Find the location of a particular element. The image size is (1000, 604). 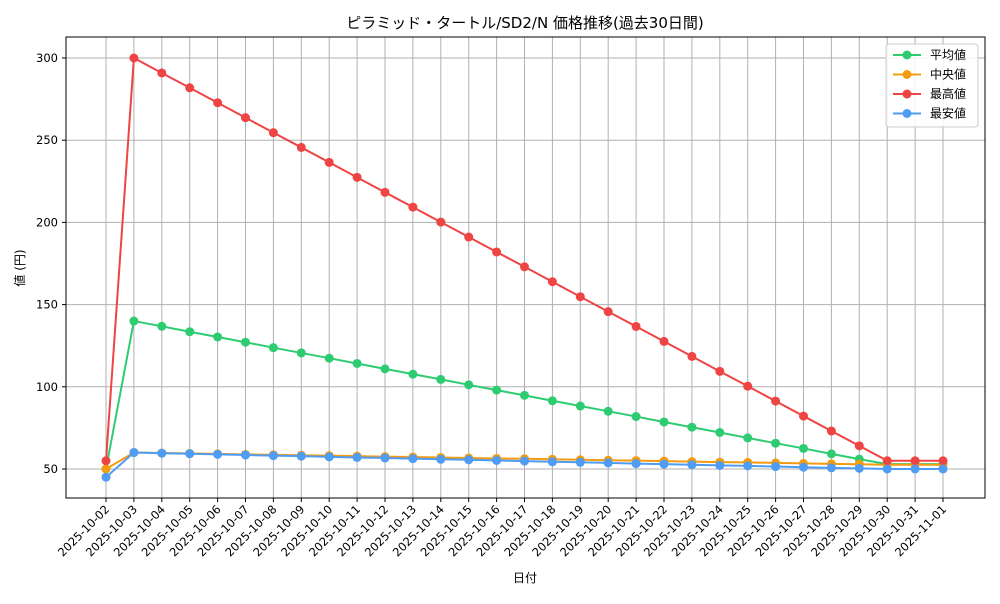

y-axis-label: 値 (円) is located at coordinates (19, 267).